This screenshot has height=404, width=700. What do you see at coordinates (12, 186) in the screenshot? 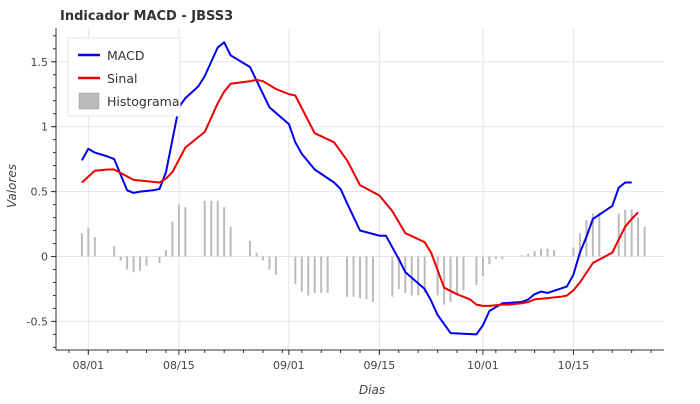
I see `y-axis-label: Valores` at bounding box center [12, 186].